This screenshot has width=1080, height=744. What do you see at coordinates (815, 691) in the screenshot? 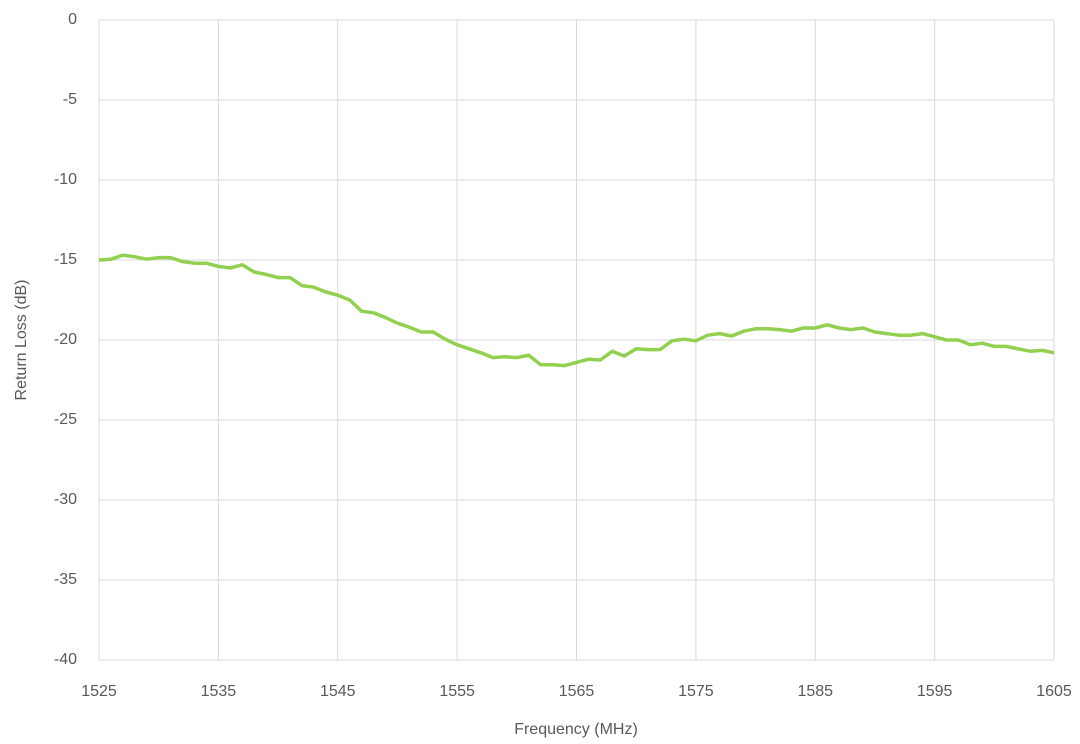
I see `x-tick-label: 1585` at bounding box center [815, 691].